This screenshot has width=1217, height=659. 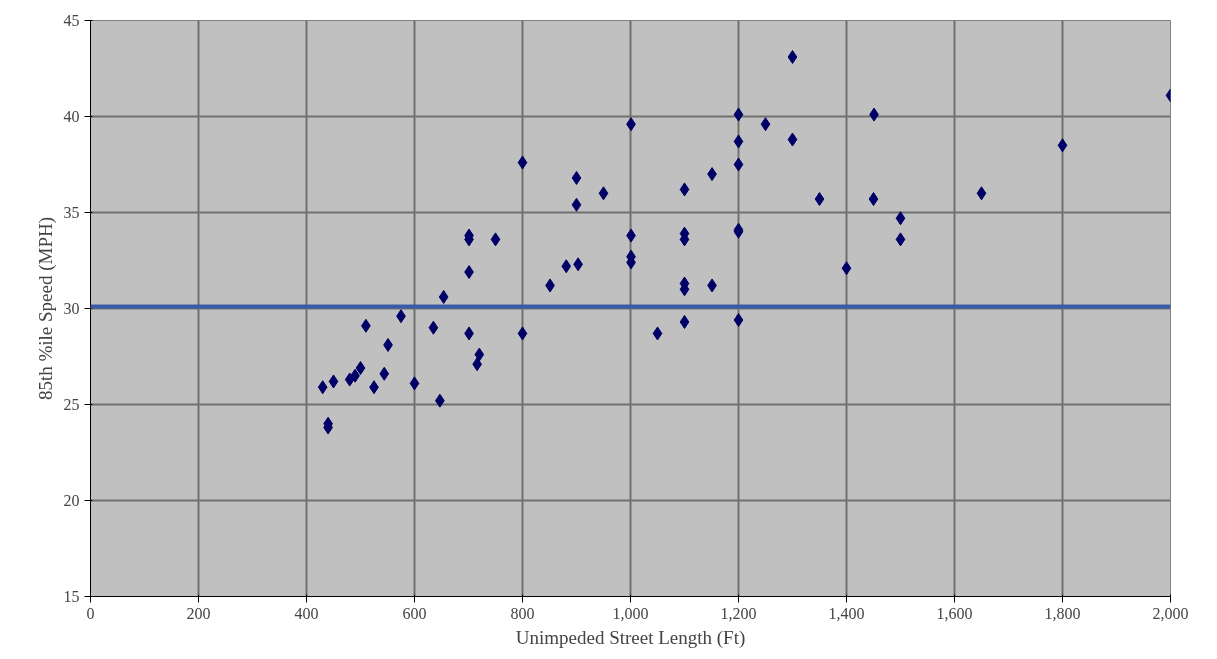 I want to click on y-tick-label: 25, so click(x=71, y=404).